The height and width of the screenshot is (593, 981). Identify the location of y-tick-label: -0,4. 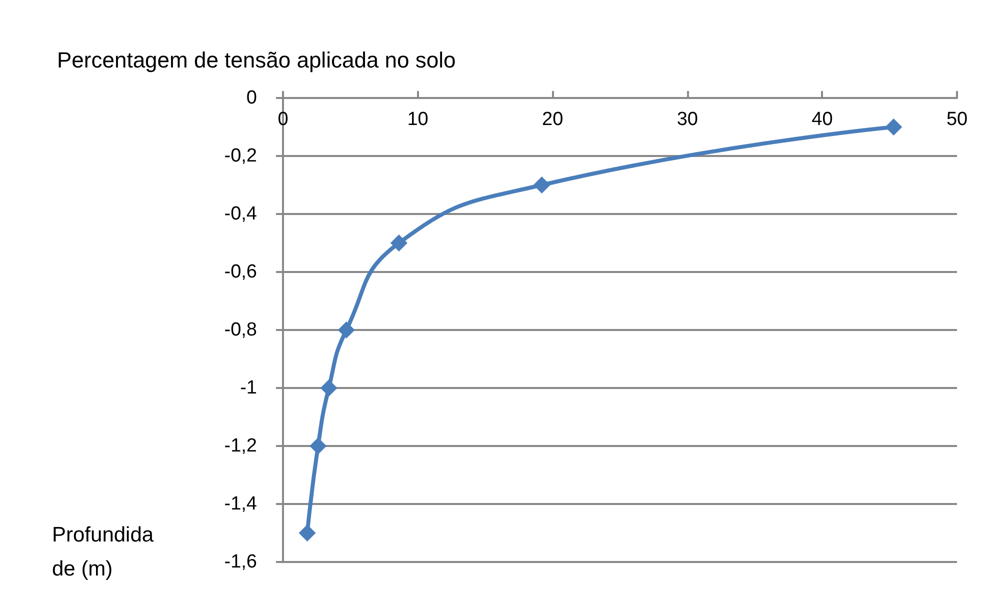
(241, 214).